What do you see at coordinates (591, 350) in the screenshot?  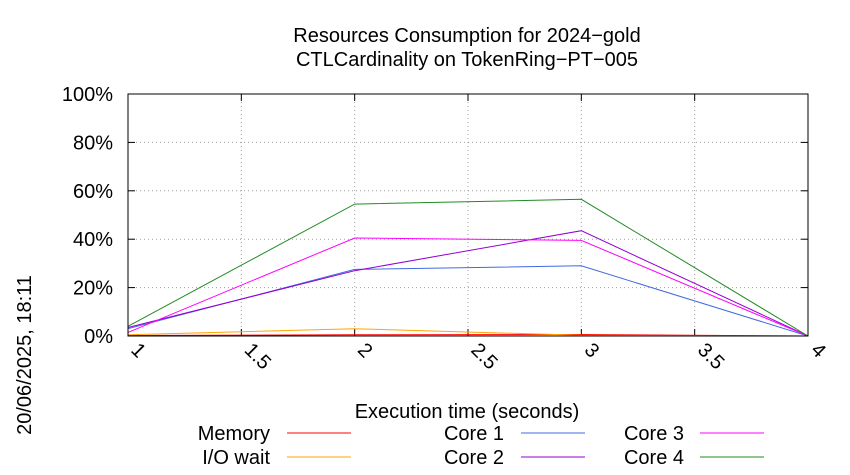 I see `x-tick-label: 3` at bounding box center [591, 350].